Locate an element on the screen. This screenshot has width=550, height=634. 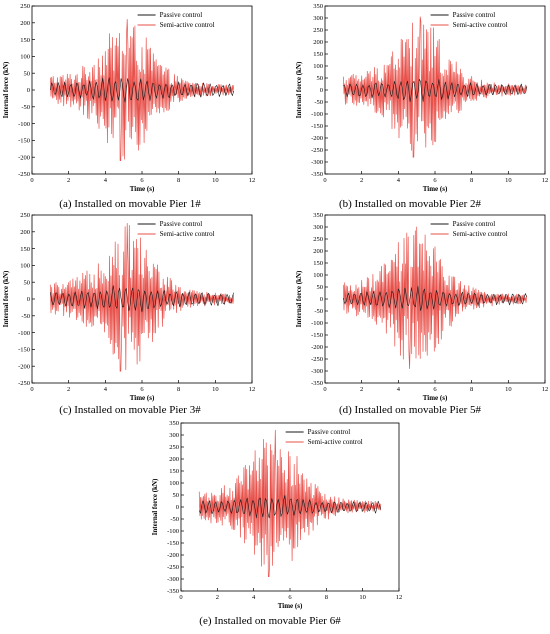
x-tick-label: 2 is located at coordinates (68, 389).